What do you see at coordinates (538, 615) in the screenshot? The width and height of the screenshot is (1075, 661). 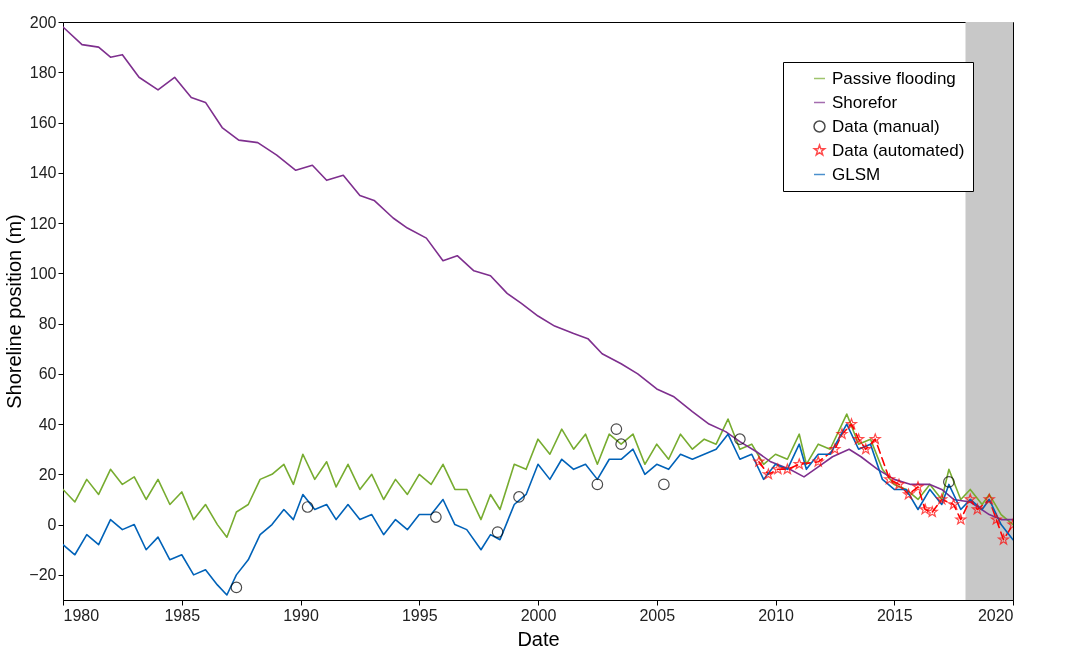 I see `x-tick-label: 2000` at bounding box center [538, 615].